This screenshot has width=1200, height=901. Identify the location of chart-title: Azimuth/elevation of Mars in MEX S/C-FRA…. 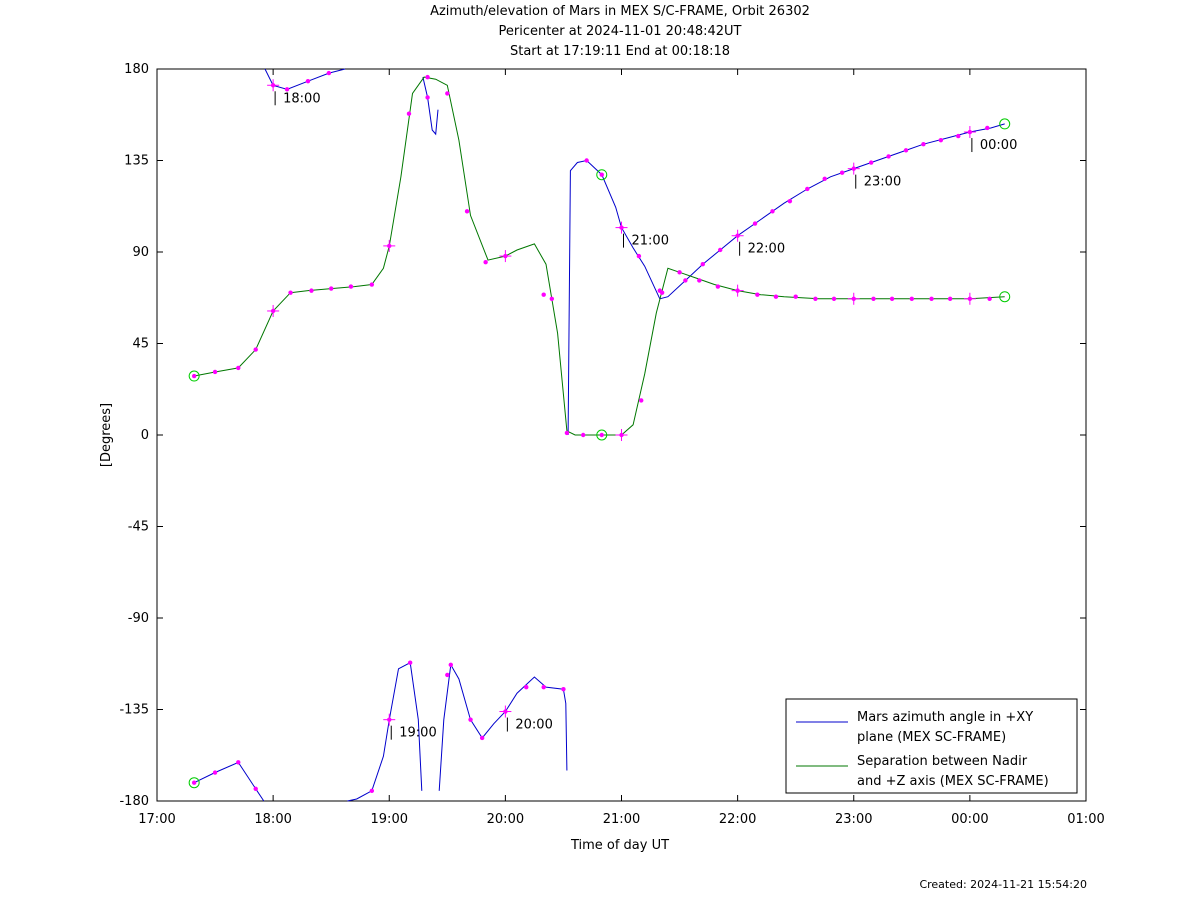
(620, 11).